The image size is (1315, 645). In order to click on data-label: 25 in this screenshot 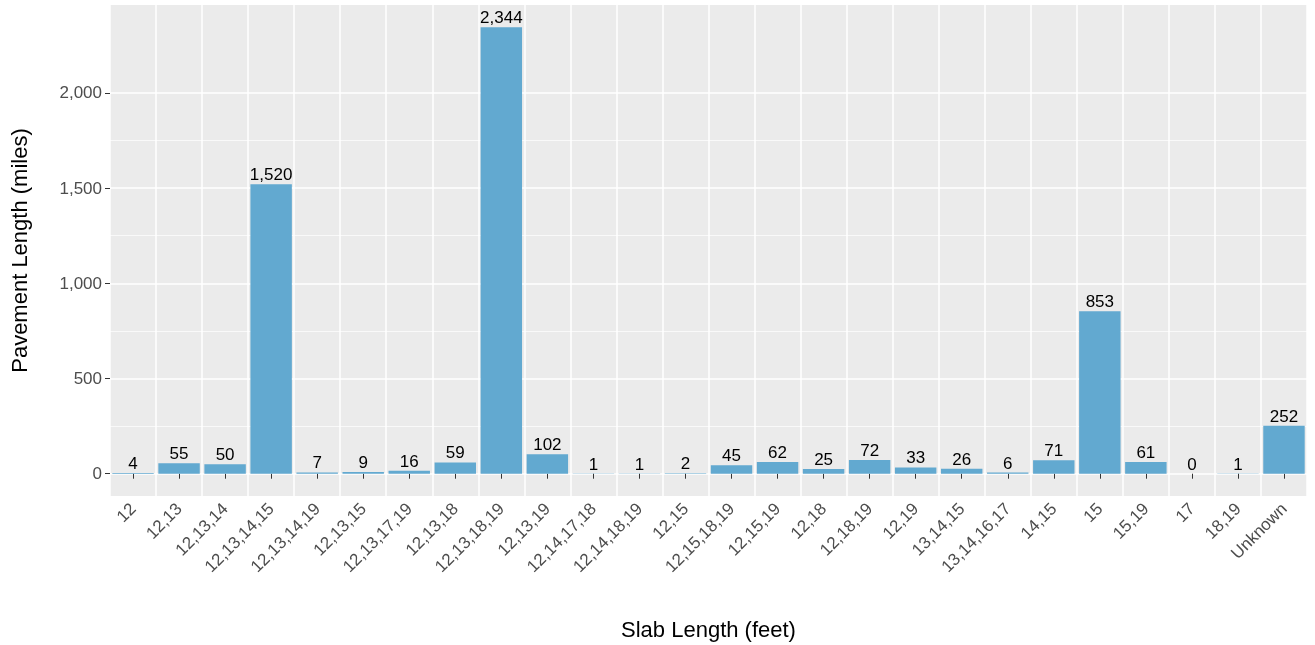, I will do `click(824, 459)`.